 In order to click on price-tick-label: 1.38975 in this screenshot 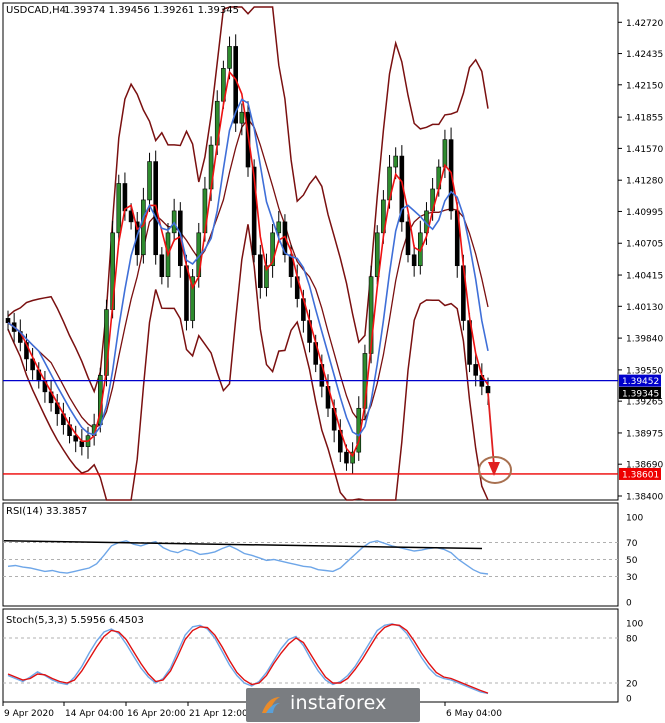, I will do `click(644, 434)`.